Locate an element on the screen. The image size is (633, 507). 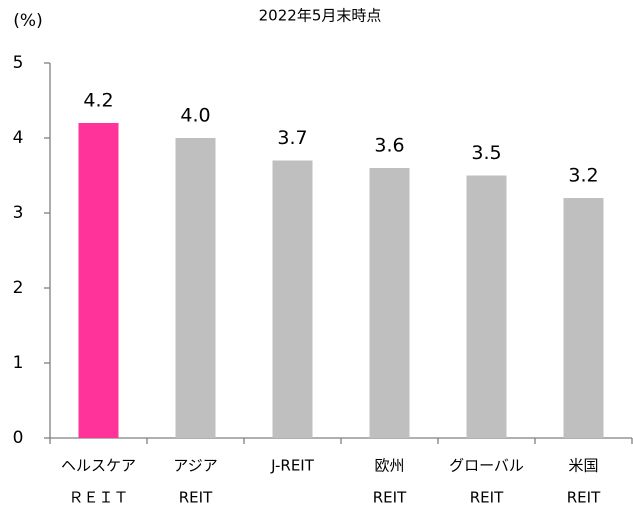
y-tick-label: 2 is located at coordinates (18, 288).